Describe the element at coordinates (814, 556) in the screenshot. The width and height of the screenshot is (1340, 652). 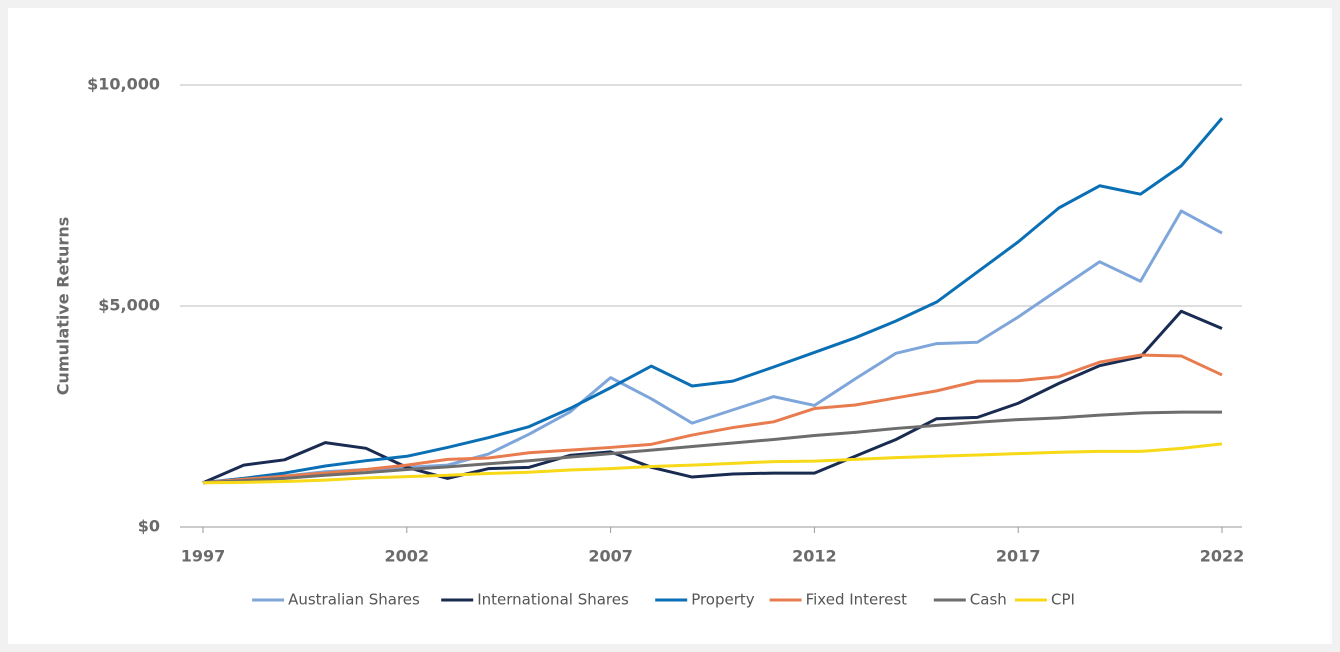
I see `x-tick-label: 2012` at that location.